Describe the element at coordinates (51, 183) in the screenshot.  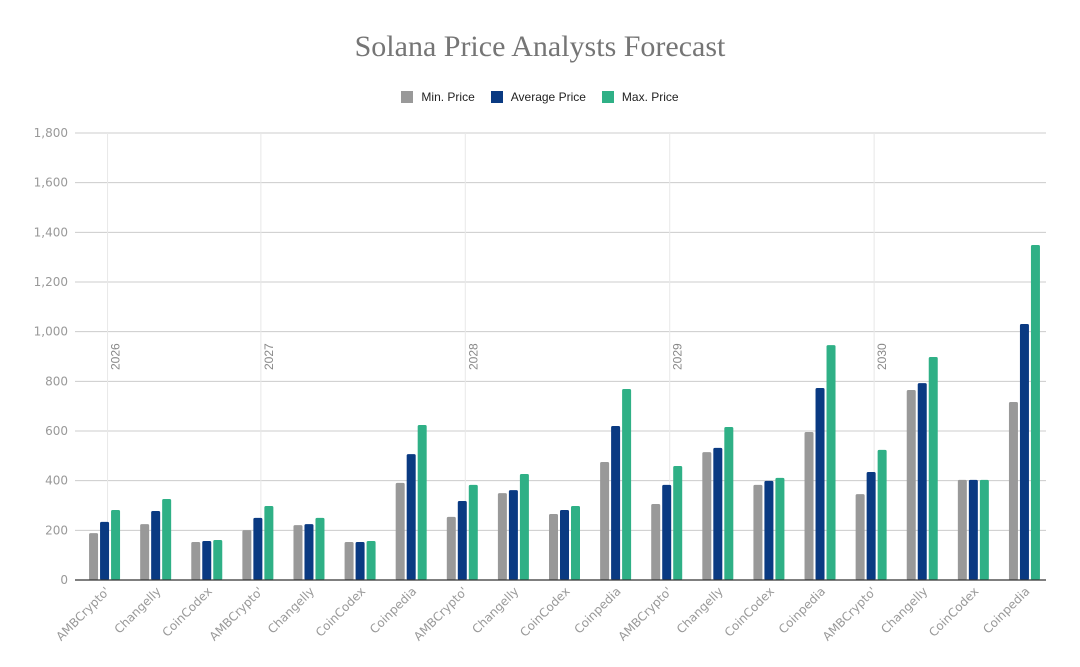
I see `y-tick-label: 1,600` at that location.